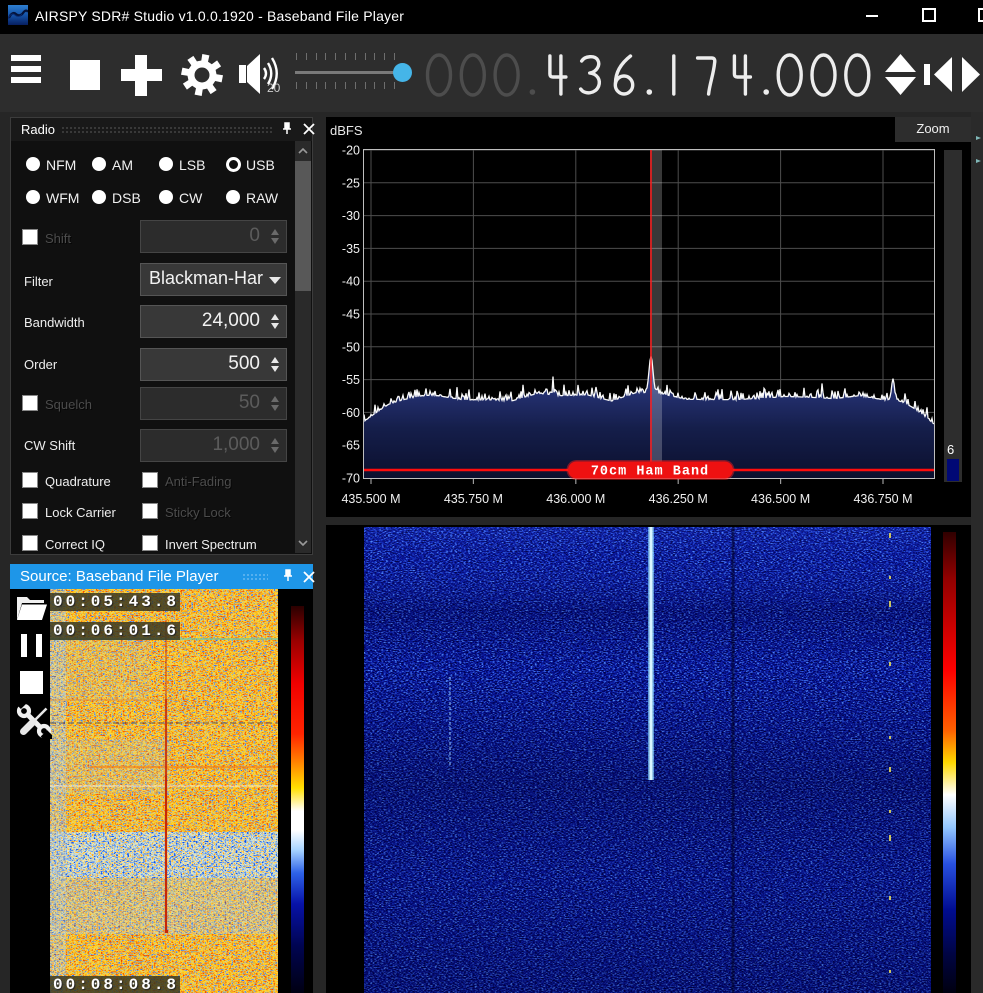 Image resolution: width=983 pixels, height=993 pixels. I want to click on svg-text: 436.750 M, so click(882, 499).